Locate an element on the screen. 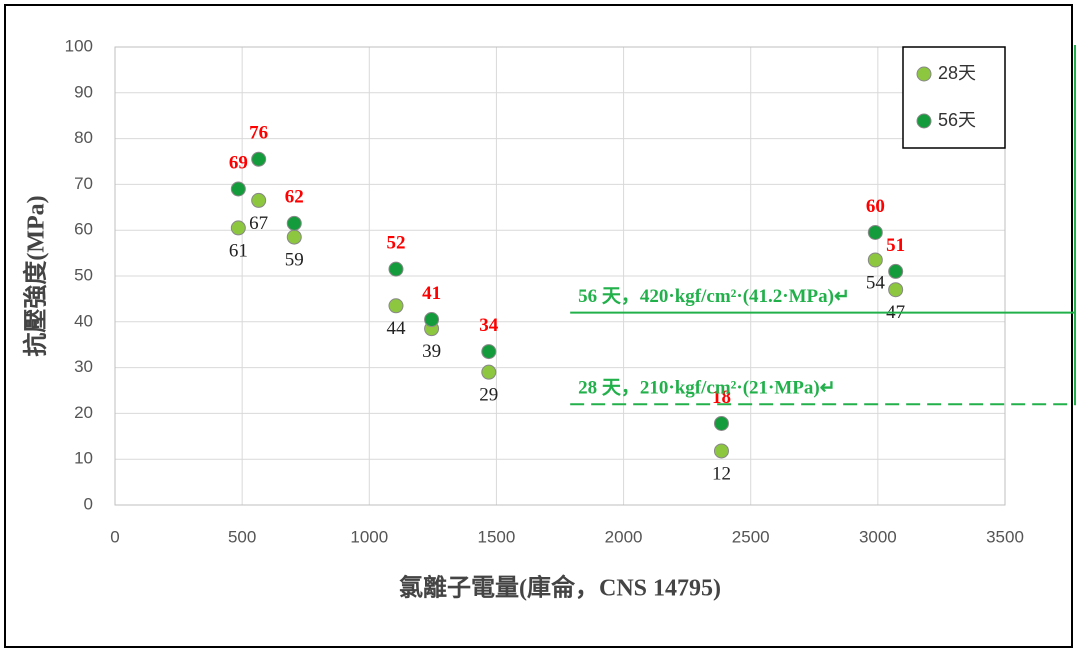 The width and height of the screenshot is (1078, 656). x-tick-label: 2000 is located at coordinates (624, 536).